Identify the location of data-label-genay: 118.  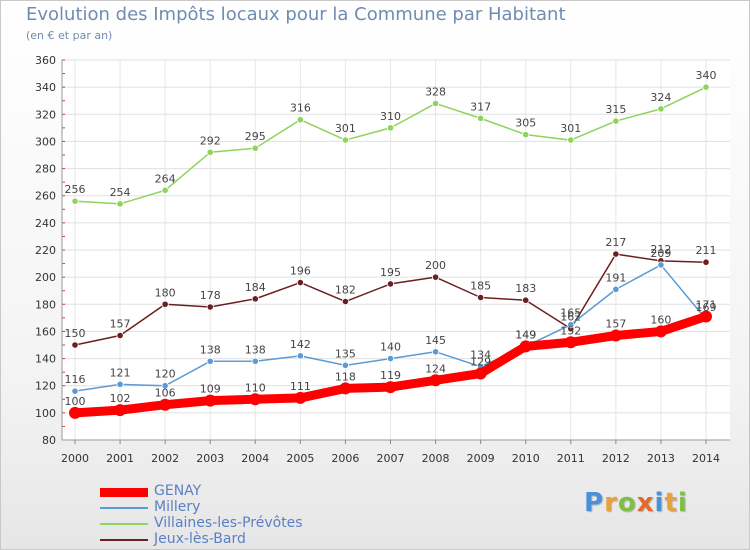
(345, 376).